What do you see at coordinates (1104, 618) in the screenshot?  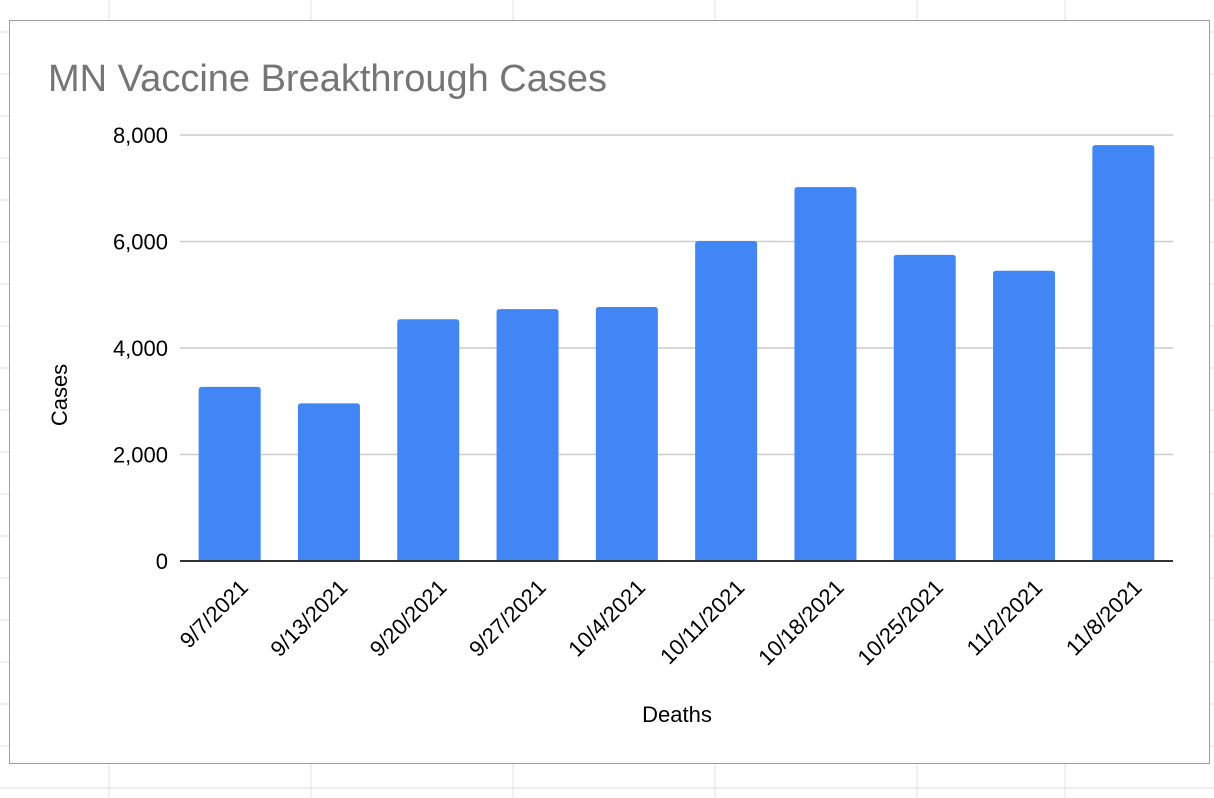 I see `x-tick-label: 11/8/2021` at bounding box center [1104, 618].